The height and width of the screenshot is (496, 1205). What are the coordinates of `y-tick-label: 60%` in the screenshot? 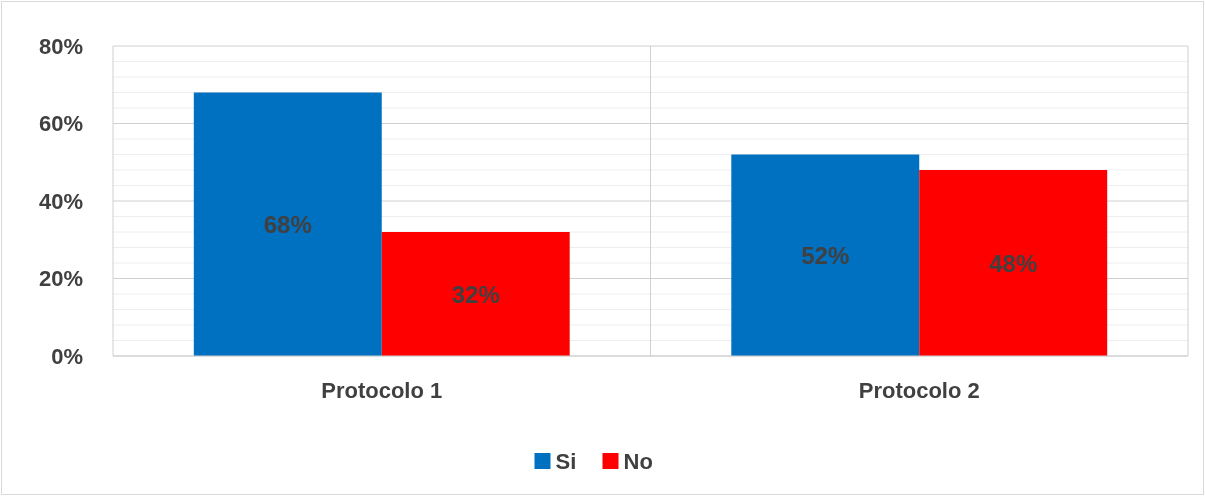 It's located at (60, 123).